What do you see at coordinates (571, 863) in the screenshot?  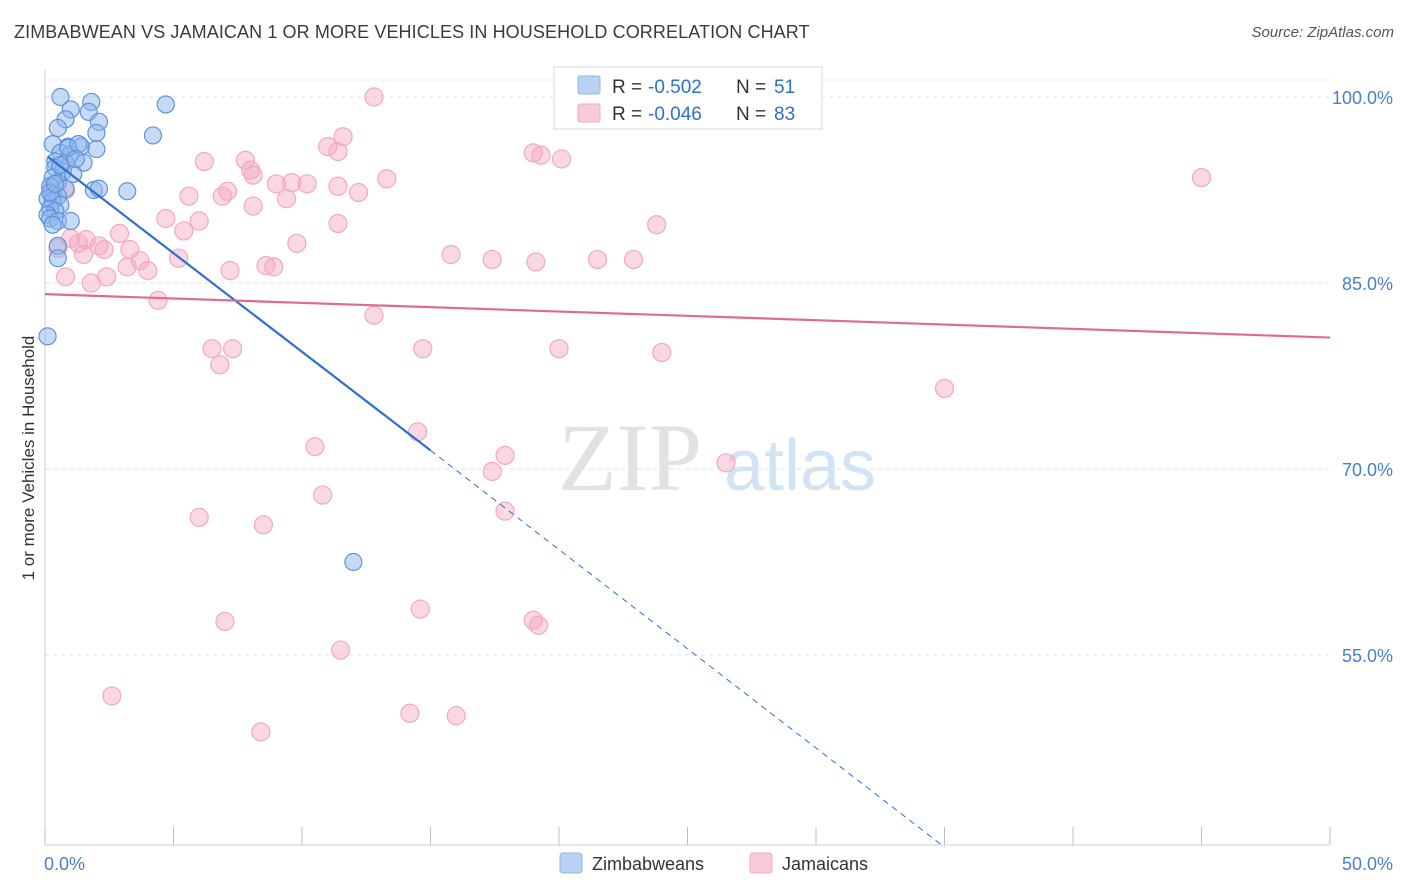 I see `series-legend-swatch-zimbabweans` at bounding box center [571, 863].